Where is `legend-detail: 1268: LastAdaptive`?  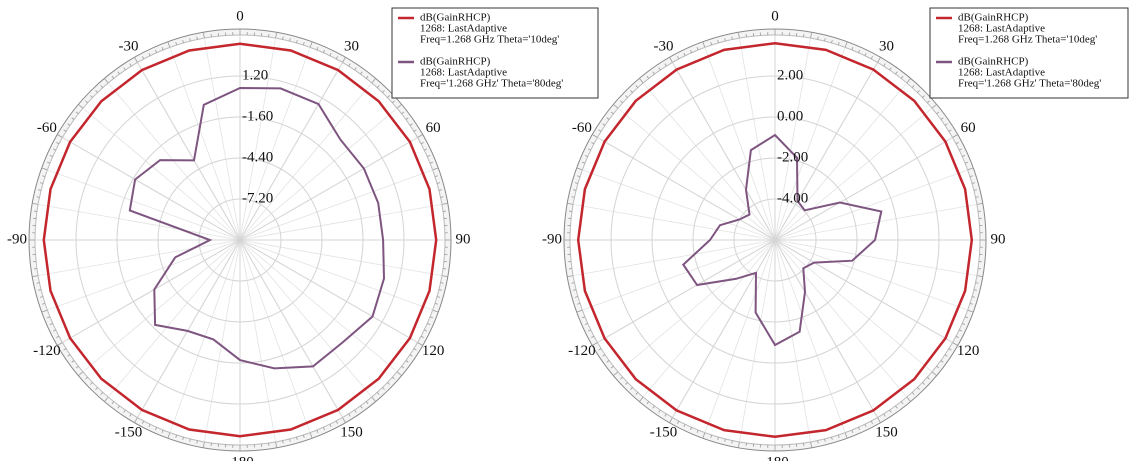 legend-detail: 1268: LastAdaptive is located at coordinates (463, 29).